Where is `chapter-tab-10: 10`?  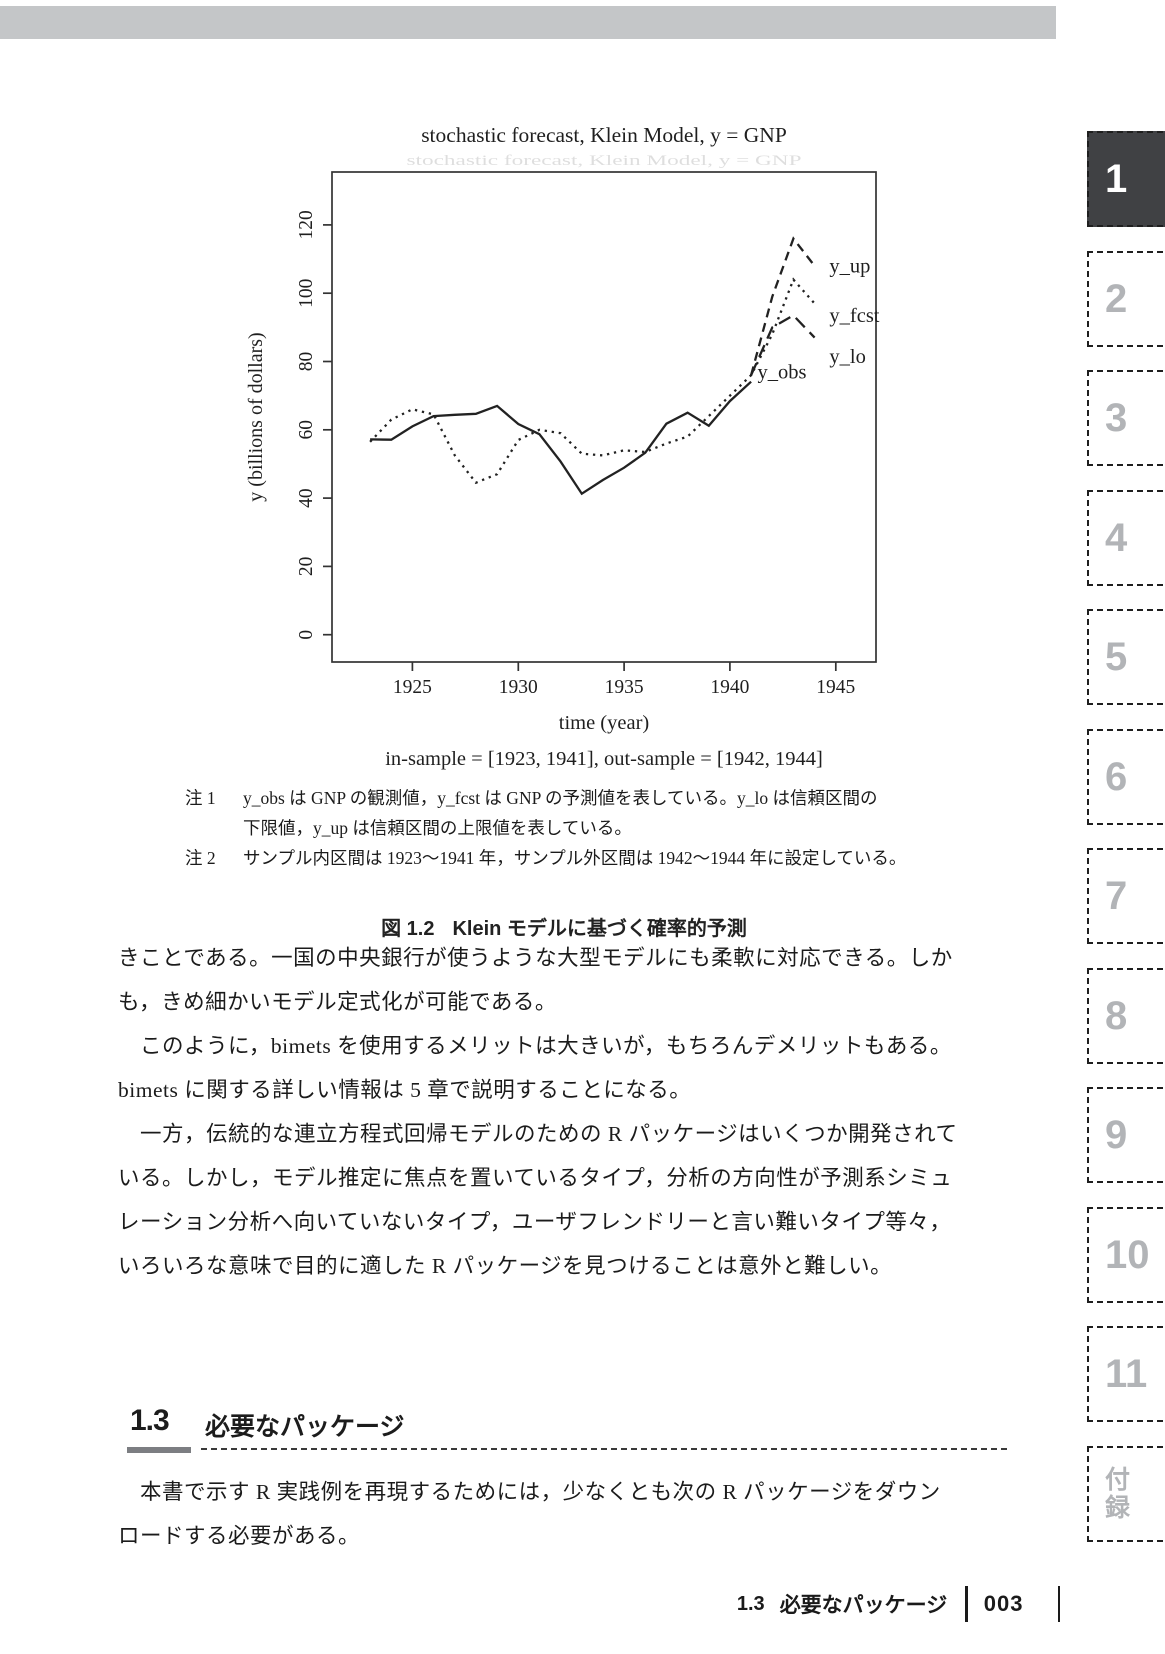
chapter-tab-10: 10 is located at coordinates (1126, 1255).